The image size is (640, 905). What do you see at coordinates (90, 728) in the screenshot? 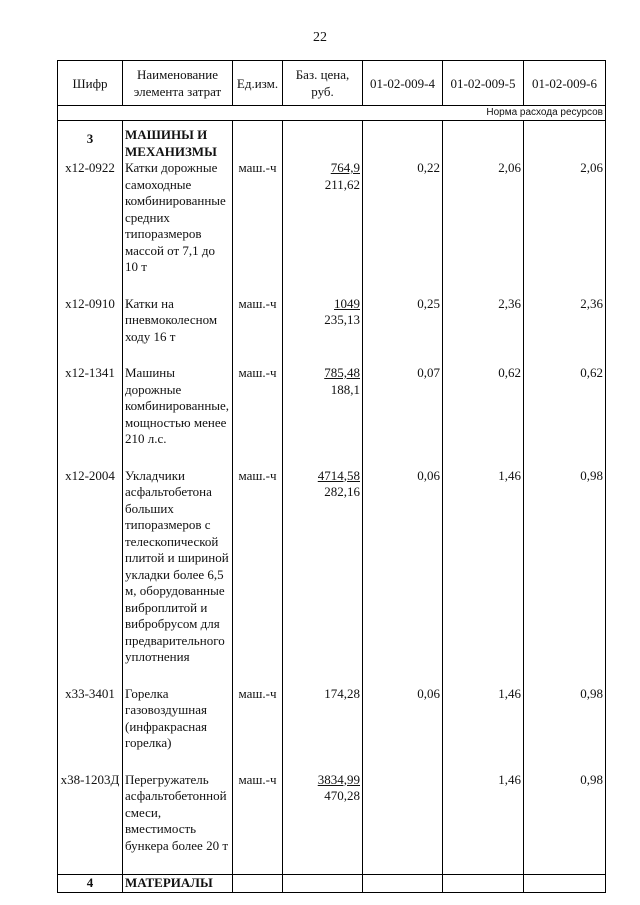
I see `code: х33-3401` at bounding box center [90, 728].